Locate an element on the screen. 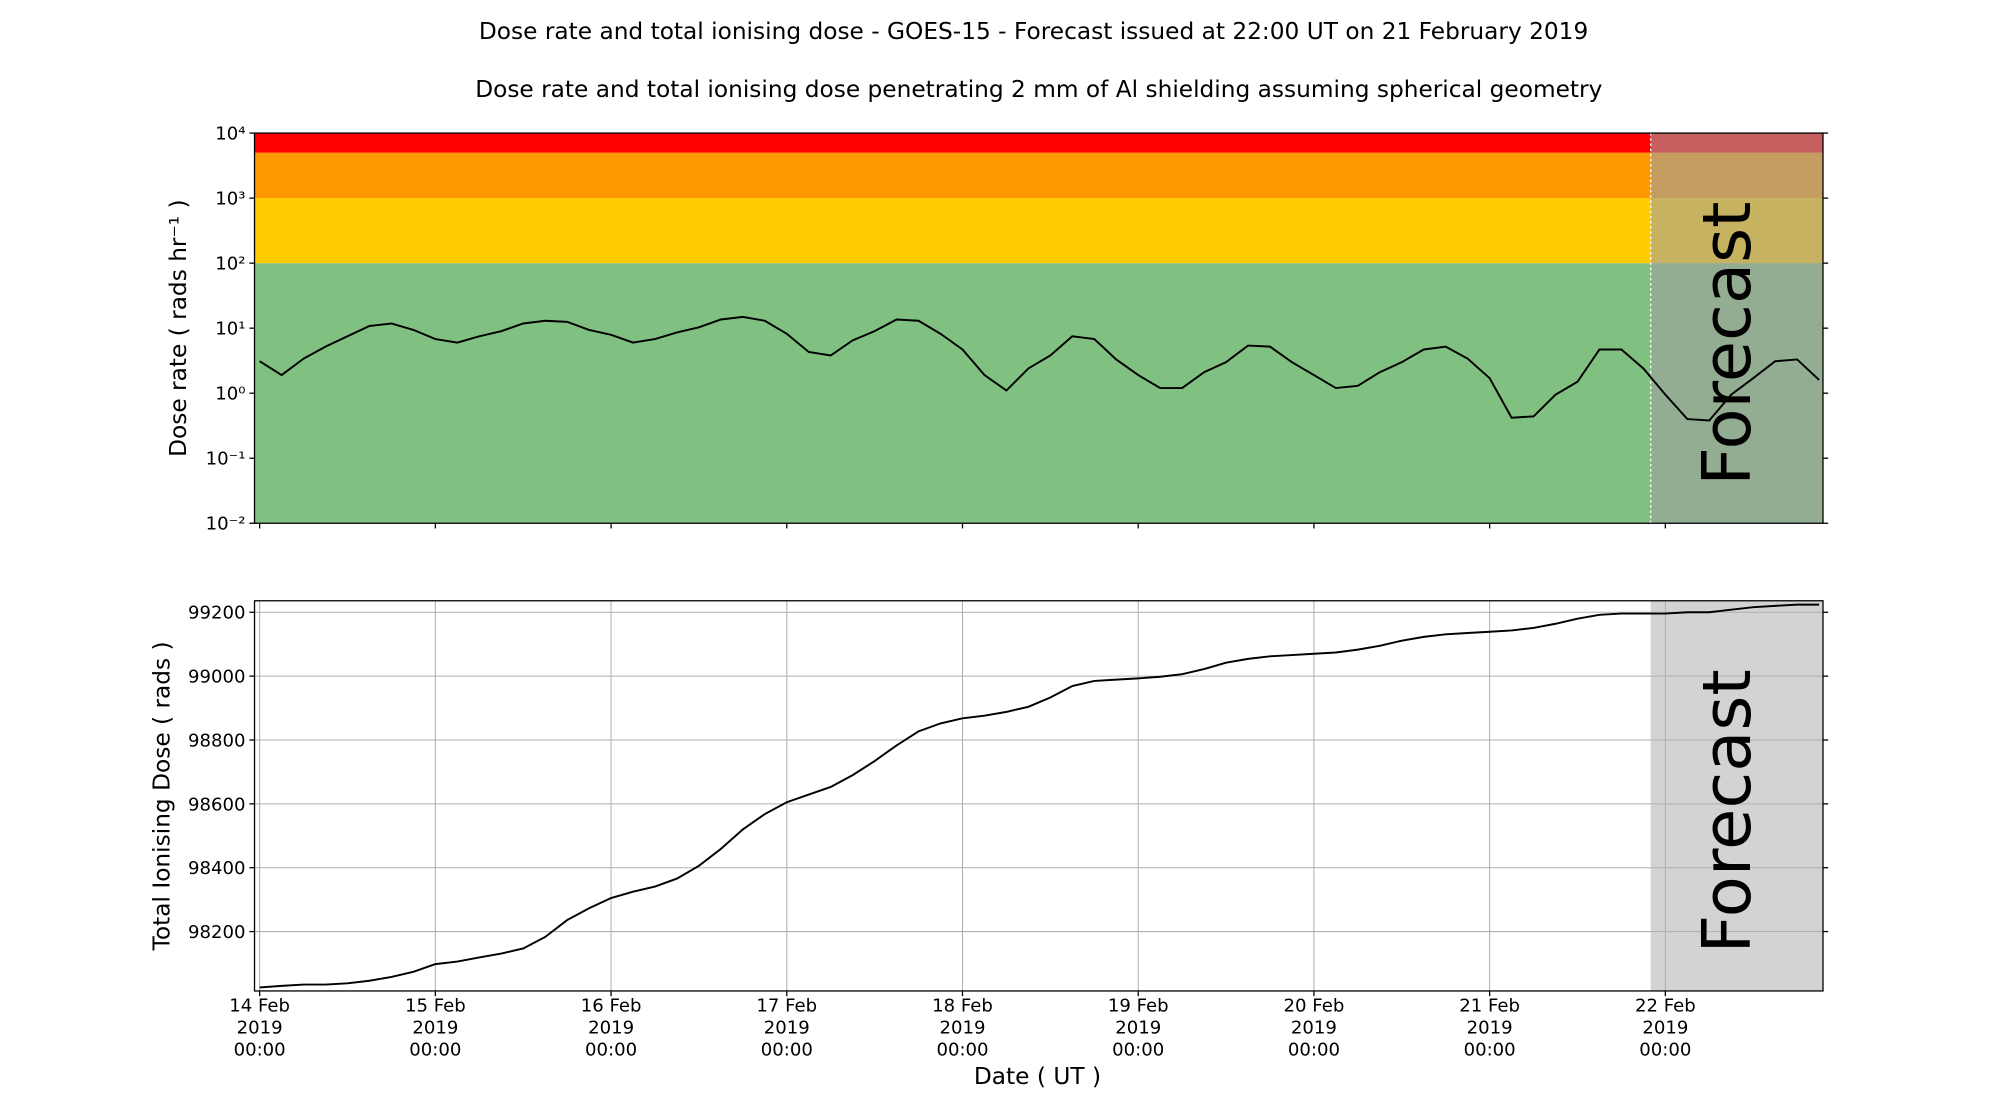 This screenshot has width=2000, height=1100. x-axis-label: Date ( UT ) is located at coordinates (1037, 1076).